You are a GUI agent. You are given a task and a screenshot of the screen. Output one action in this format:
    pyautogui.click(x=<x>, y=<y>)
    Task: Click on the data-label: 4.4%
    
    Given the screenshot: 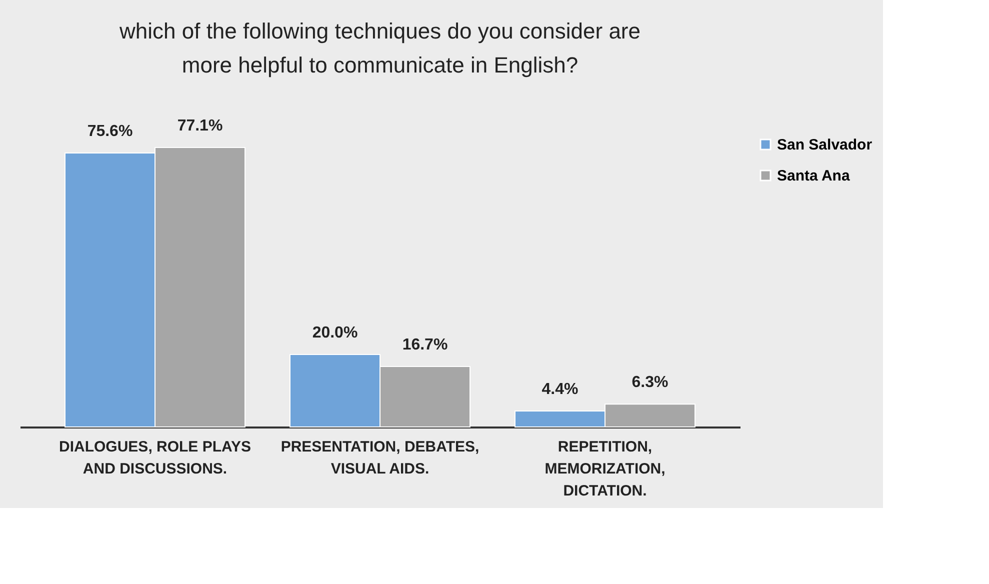 What is the action you would take?
    pyautogui.click(x=560, y=389)
    